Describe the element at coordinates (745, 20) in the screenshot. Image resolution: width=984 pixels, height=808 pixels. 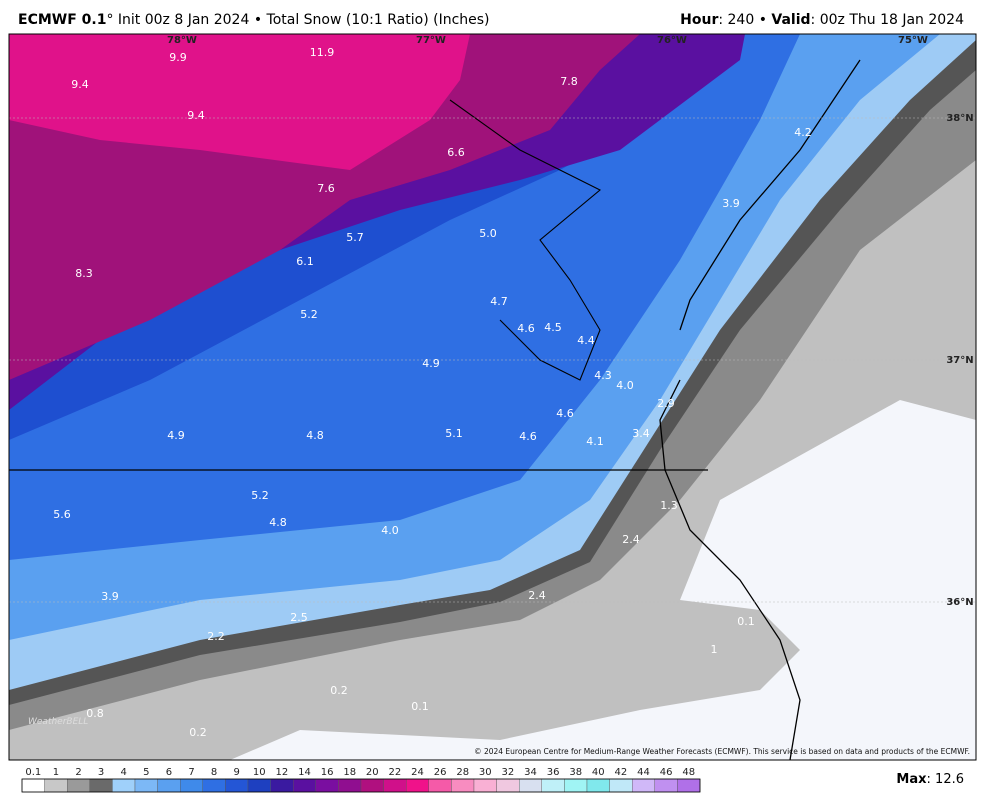
I see `hour-value: : 240 •` at that location.